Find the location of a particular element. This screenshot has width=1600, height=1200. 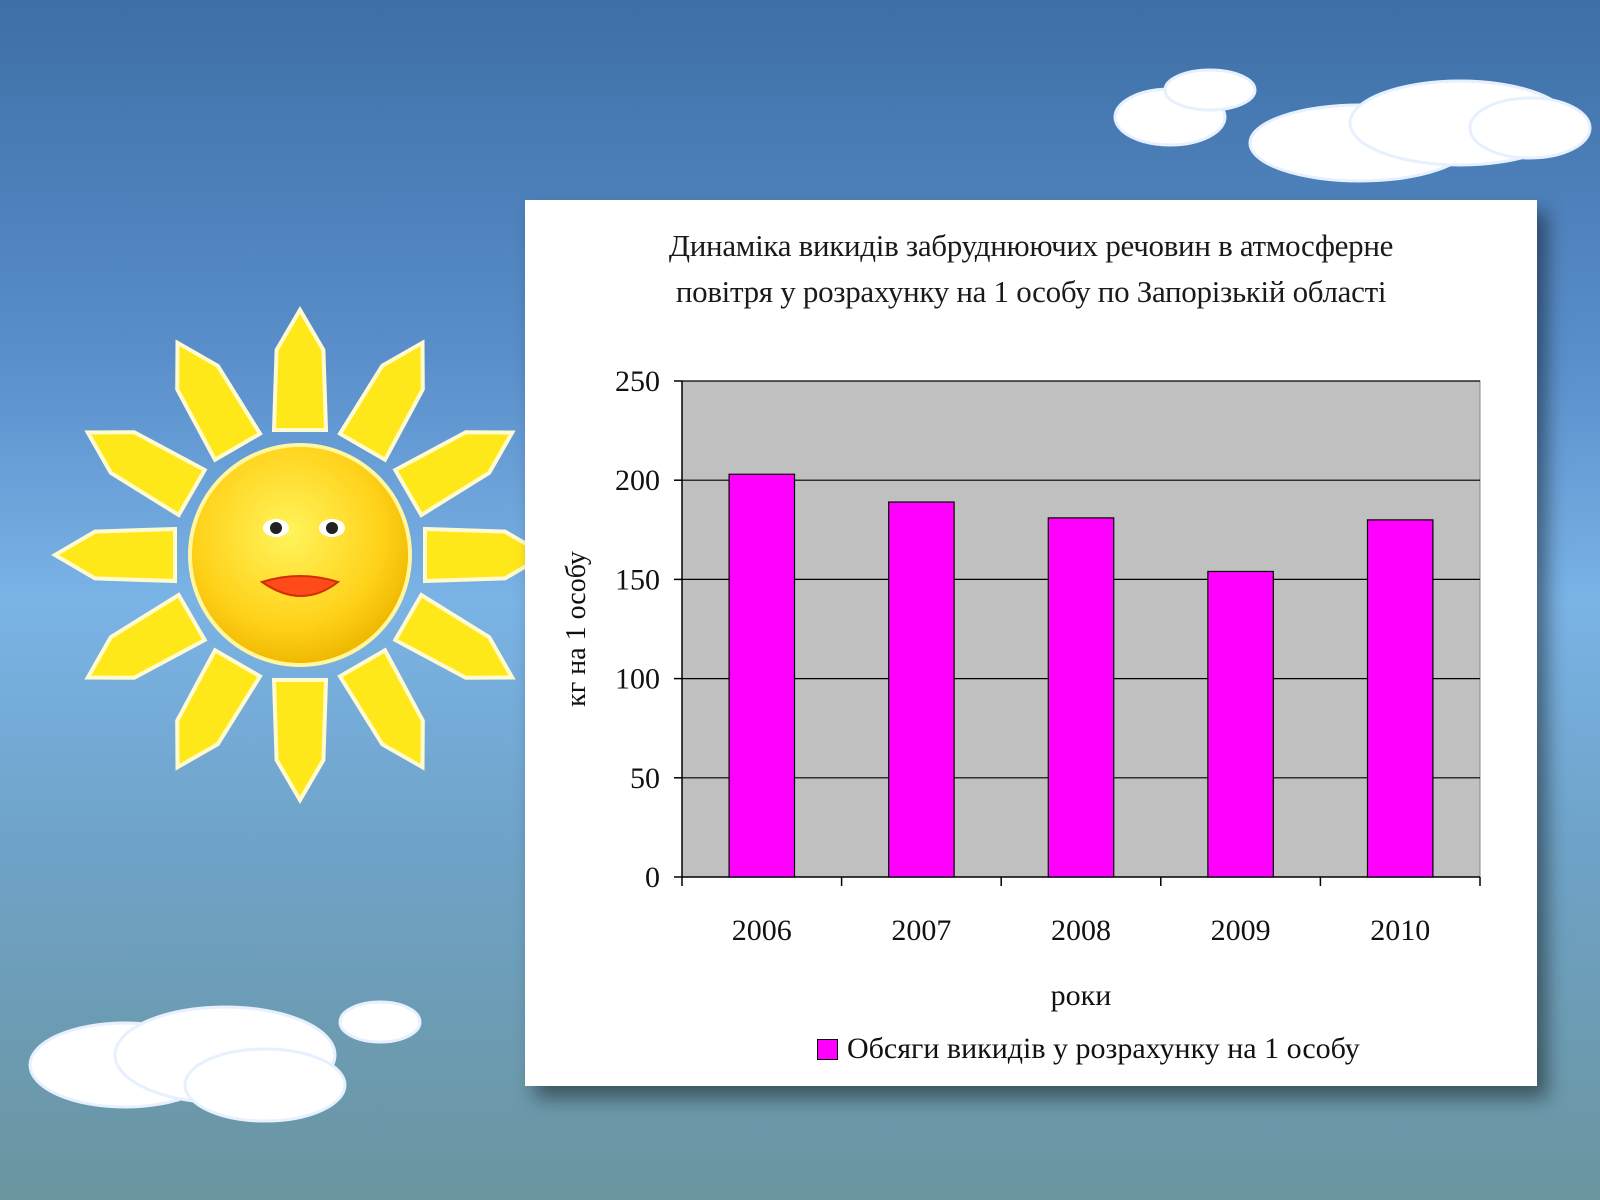

x-tick-label: 2010 is located at coordinates (1400, 930).